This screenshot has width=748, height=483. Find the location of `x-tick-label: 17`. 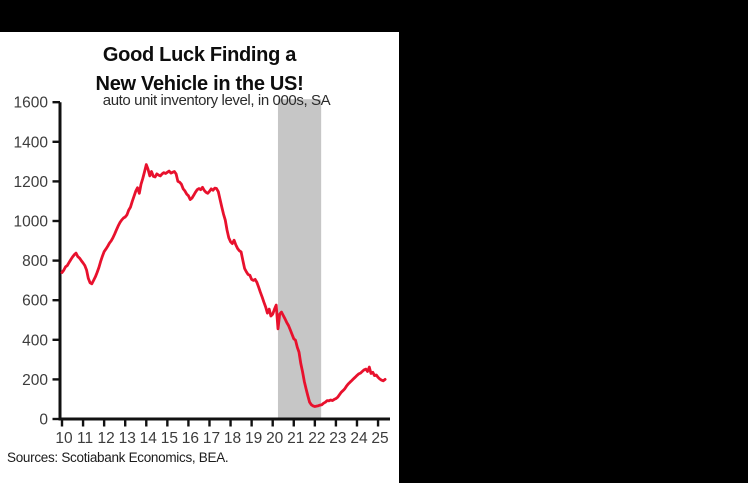

x-tick-label: 17 is located at coordinates (211, 438).